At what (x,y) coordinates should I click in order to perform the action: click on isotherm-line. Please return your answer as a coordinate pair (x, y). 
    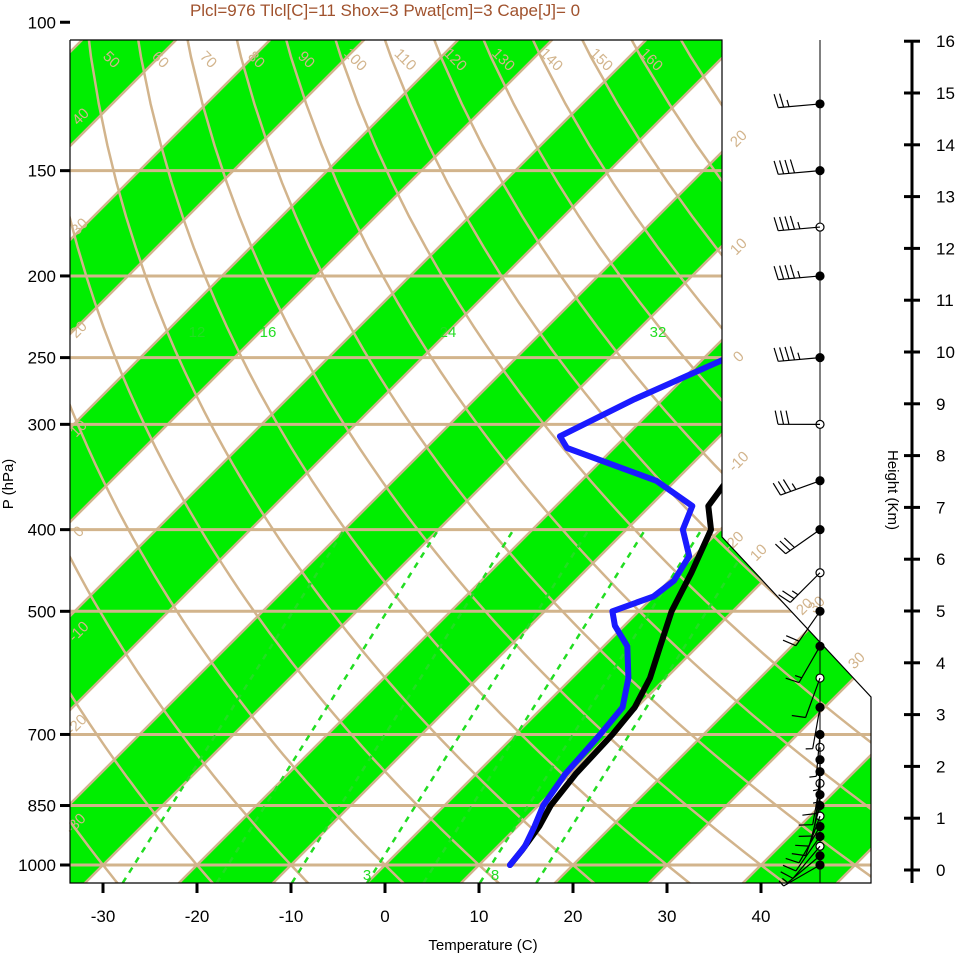
    Looking at the image, I should click on (12, 446).